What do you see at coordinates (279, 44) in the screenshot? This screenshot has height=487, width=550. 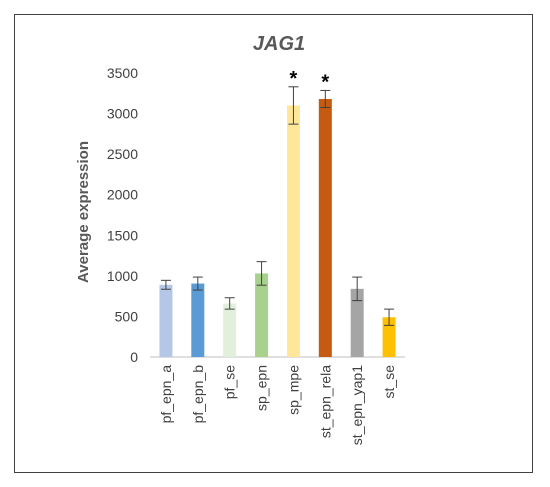 I see `chart-title: JAG1` at bounding box center [279, 44].